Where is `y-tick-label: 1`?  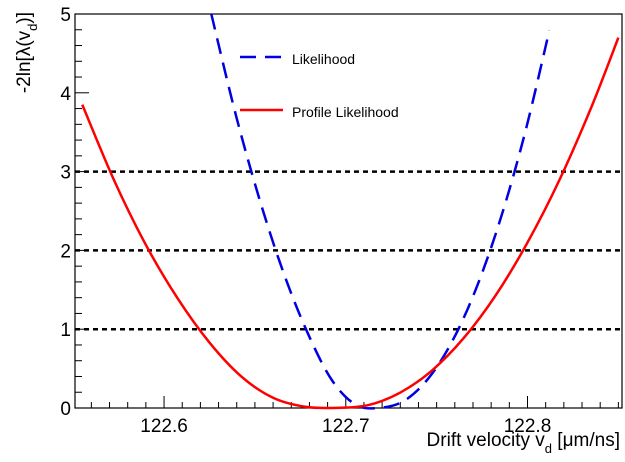
y-tick-label: 1 is located at coordinates (65, 330).